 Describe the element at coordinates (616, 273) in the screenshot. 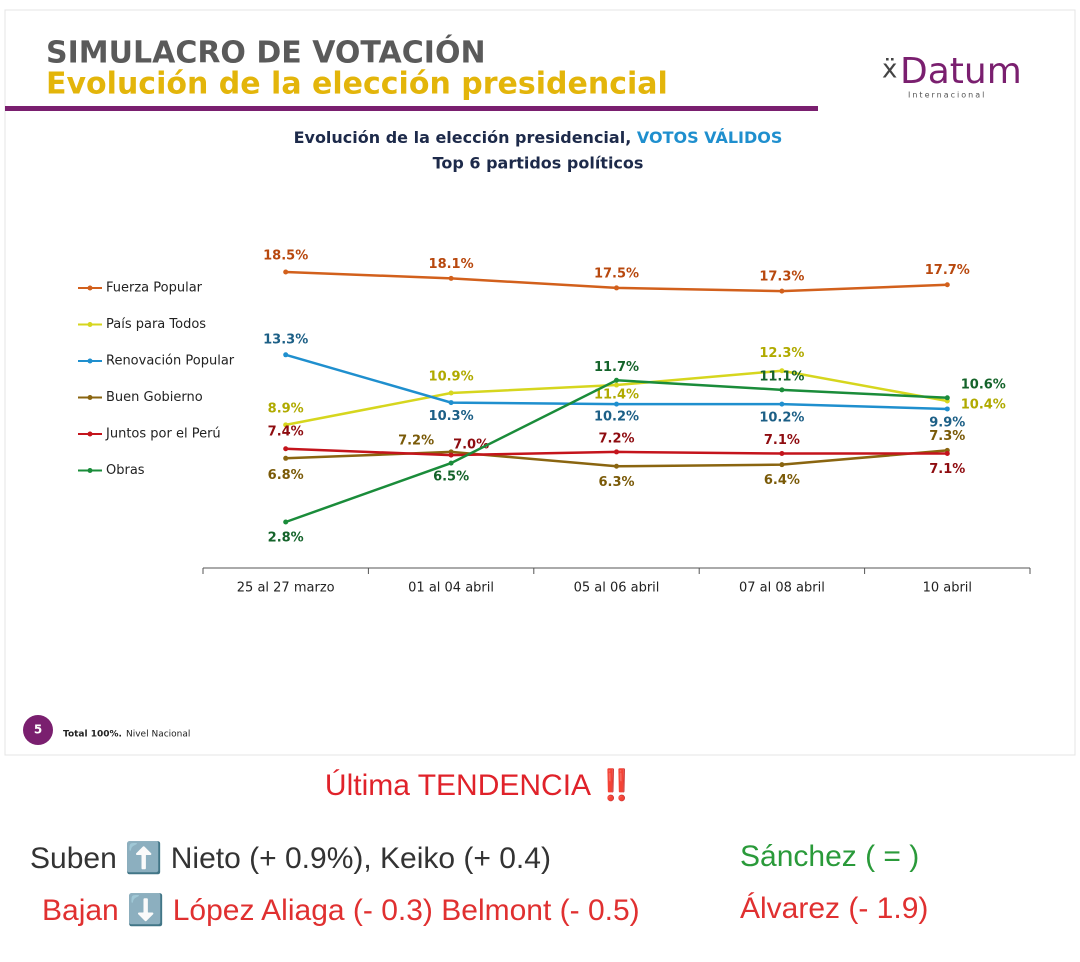

I see `data-label: 17.5%` at that location.